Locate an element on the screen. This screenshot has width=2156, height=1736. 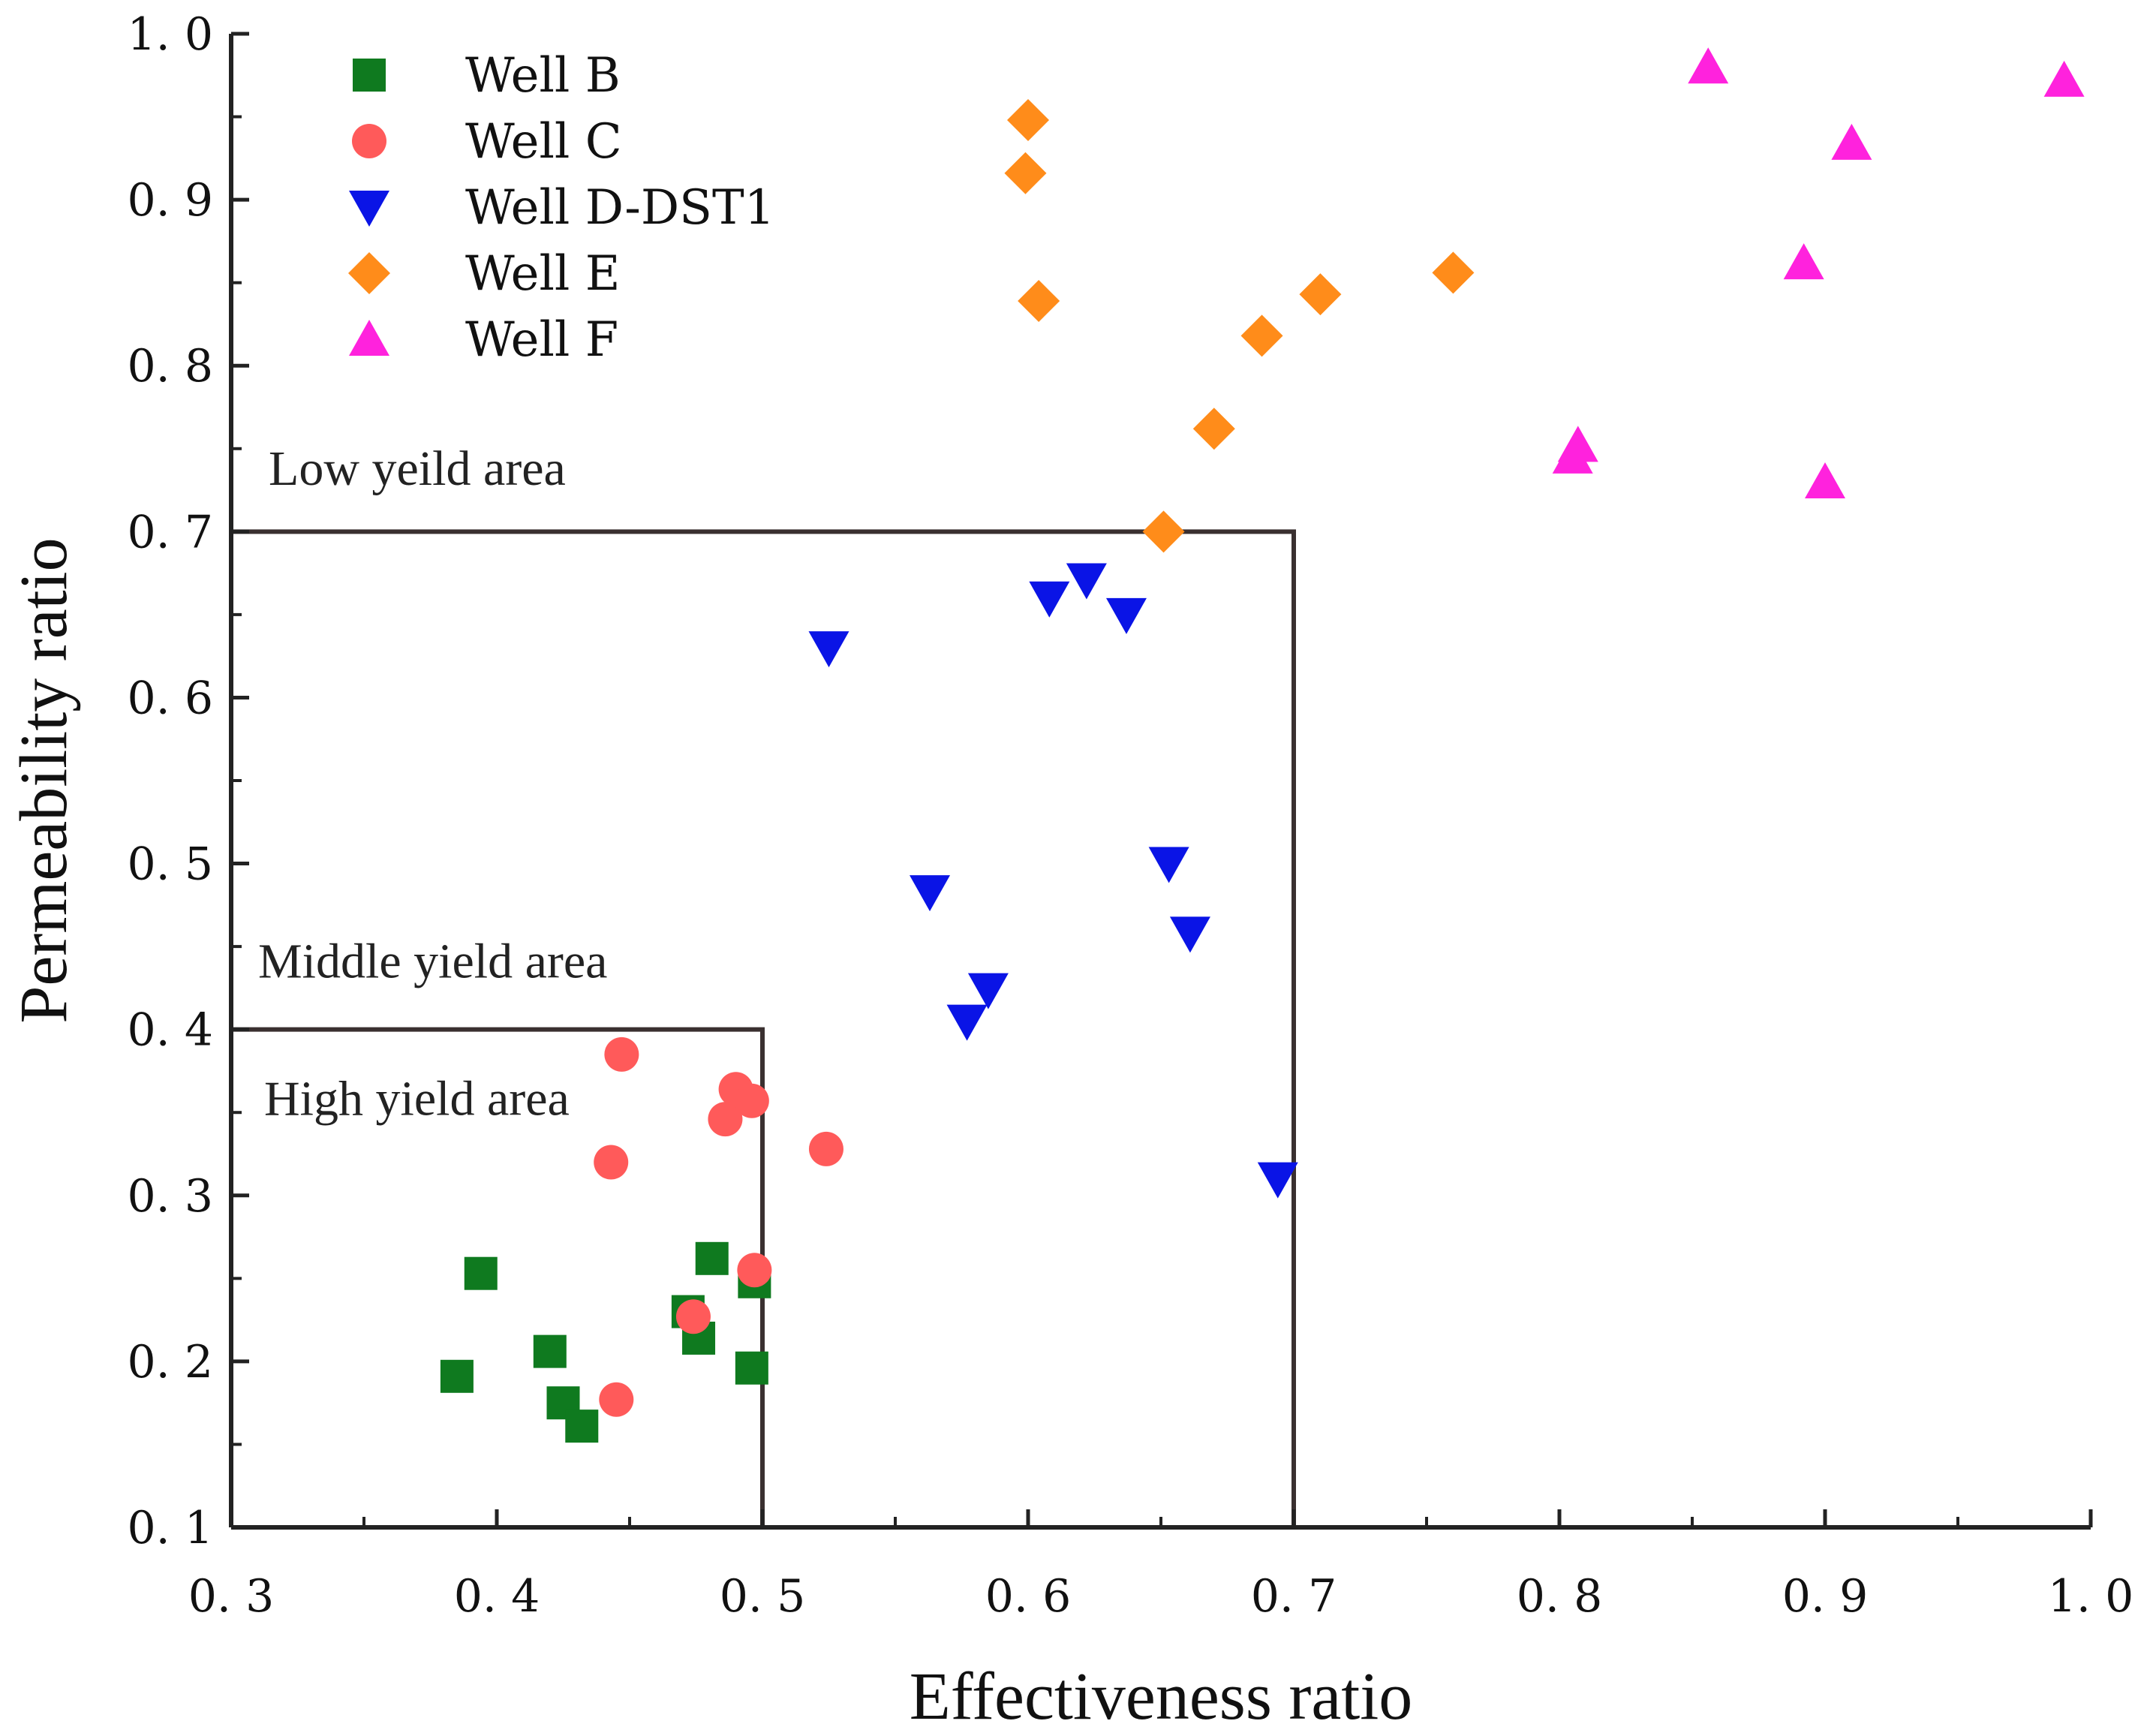
legend: Well B Well C Well D-DST1 Well E Well F is located at coordinates (561, 208).